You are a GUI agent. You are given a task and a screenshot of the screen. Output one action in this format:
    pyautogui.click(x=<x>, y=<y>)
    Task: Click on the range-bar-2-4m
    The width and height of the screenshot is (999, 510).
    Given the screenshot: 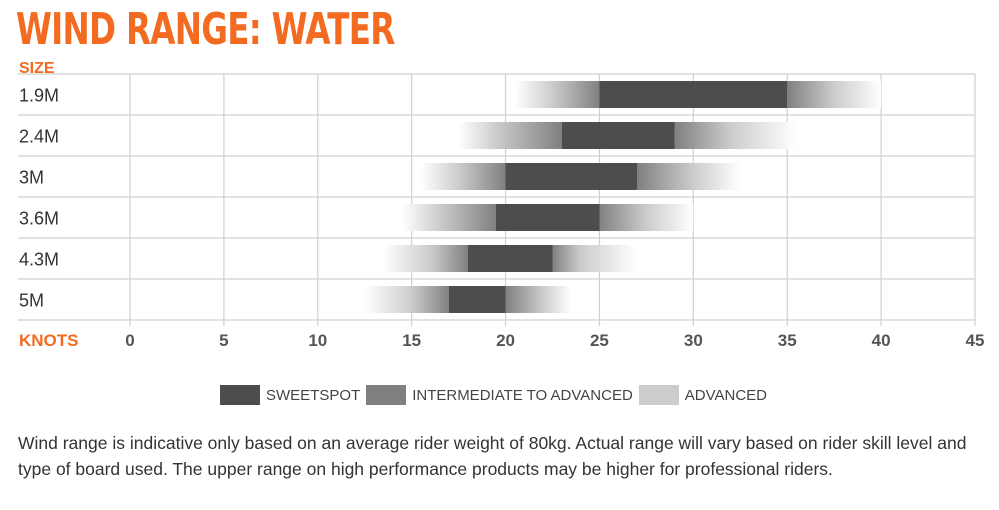 What is the action you would take?
    pyautogui.click(x=627, y=135)
    